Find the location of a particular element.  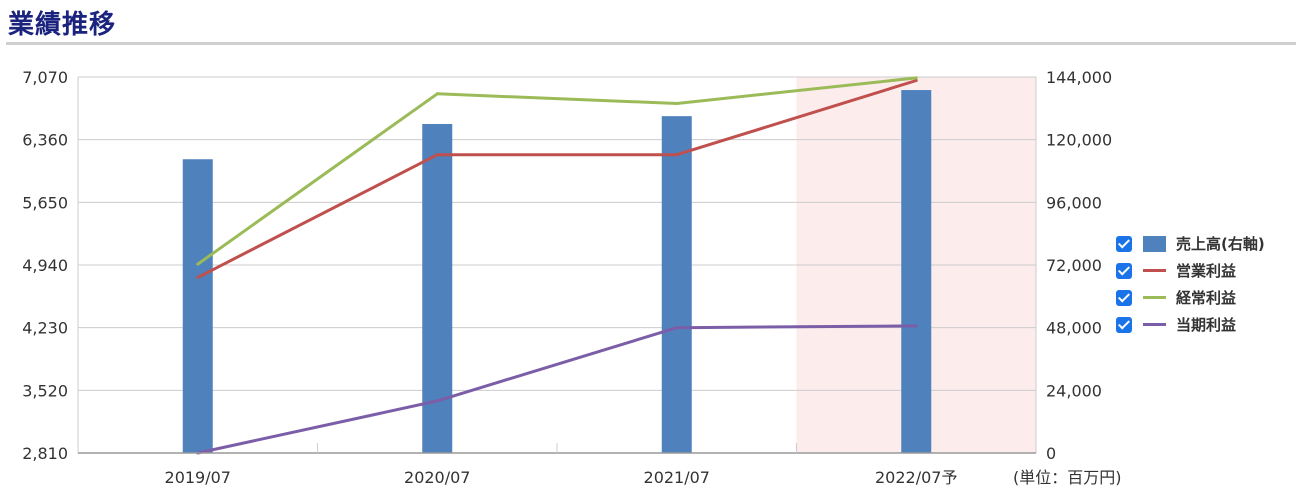

x-axis-tick-label: 2020/07 is located at coordinates (437, 477).